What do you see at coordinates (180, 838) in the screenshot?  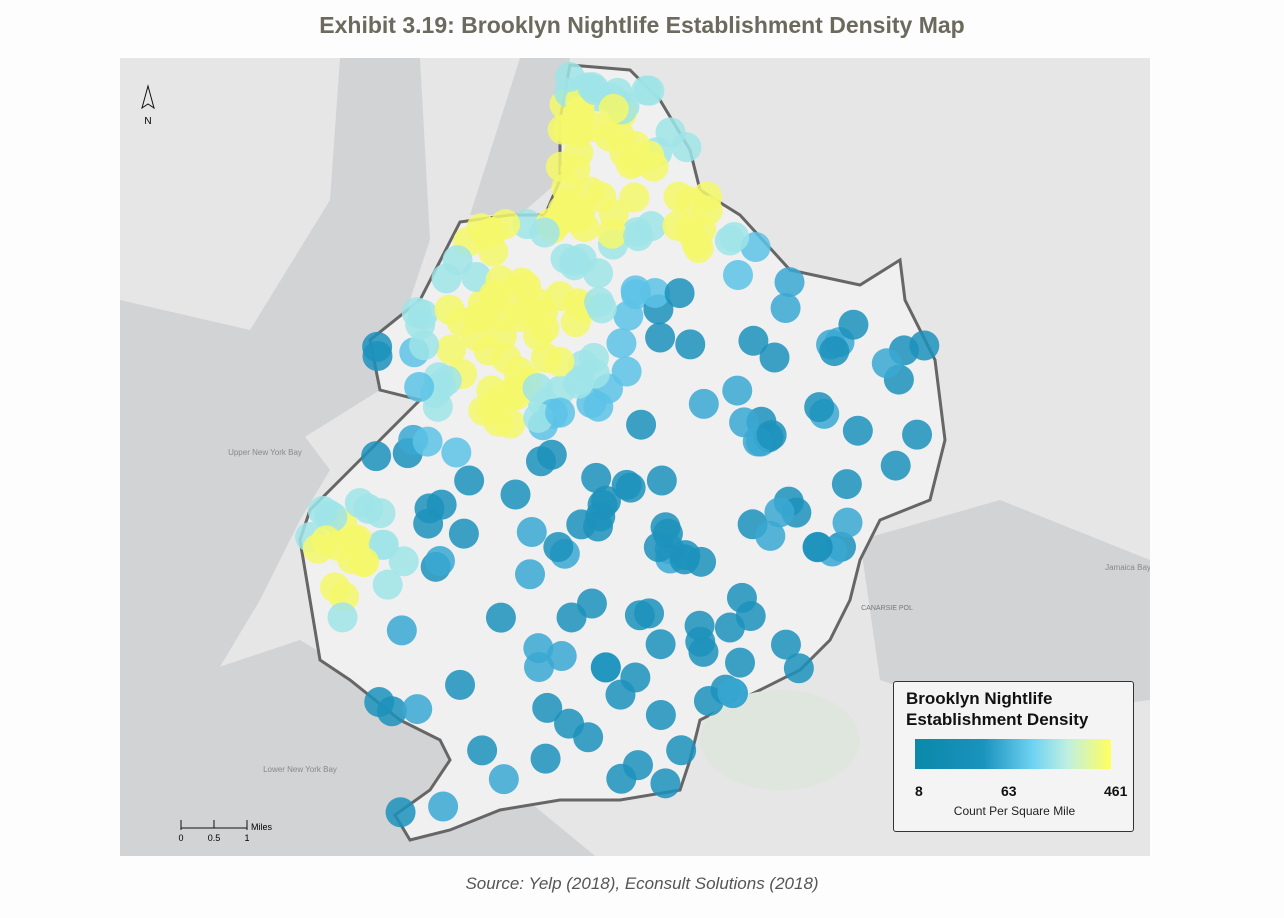 I see `scale-label: 0` at bounding box center [180, 838].